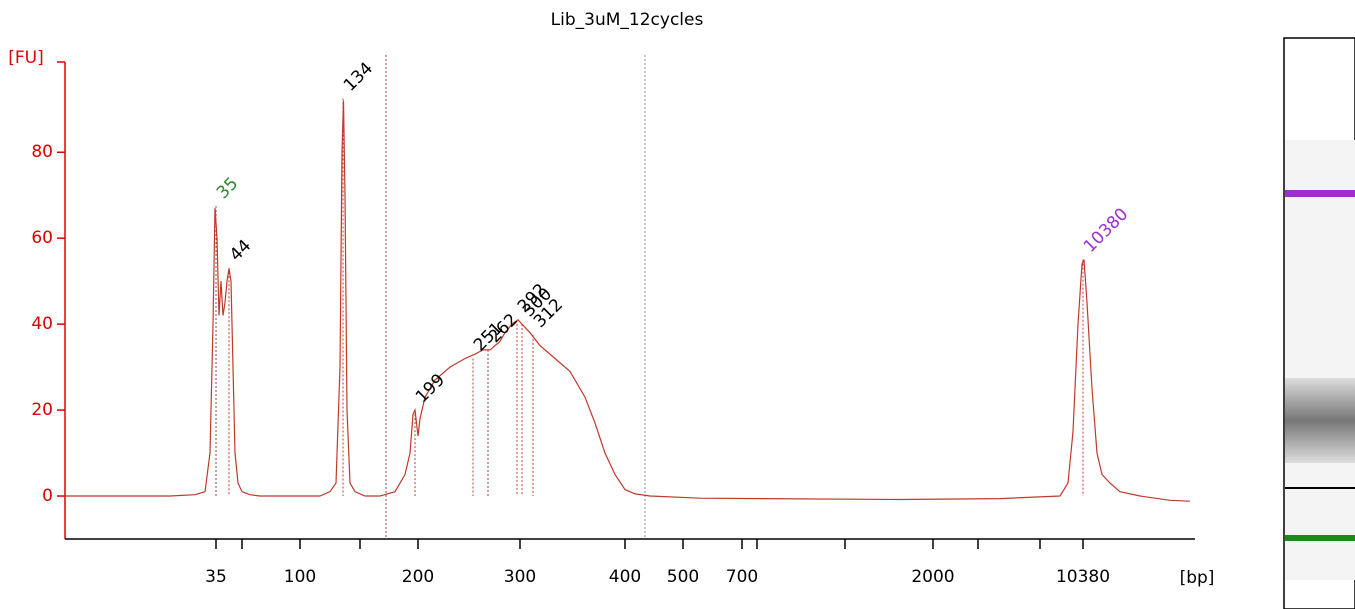  Describe the element at coordinates (625, 577) in the screenshot. I see `x-tick-label: 400` at that location.